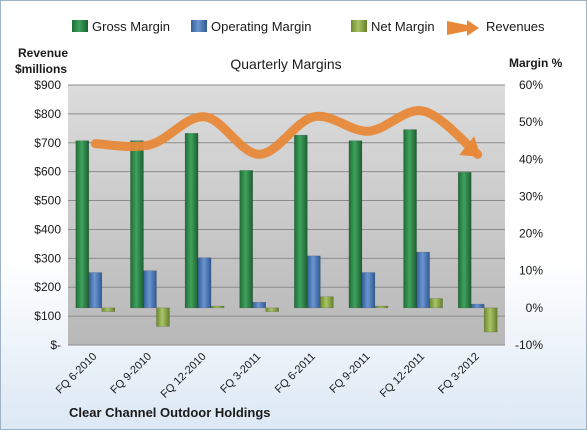 The image size is (587, 431). What do you see at coordinates (47, 85) in the screenshot?
I see `left-tick-label: $900` at bounding box center [47, 85].